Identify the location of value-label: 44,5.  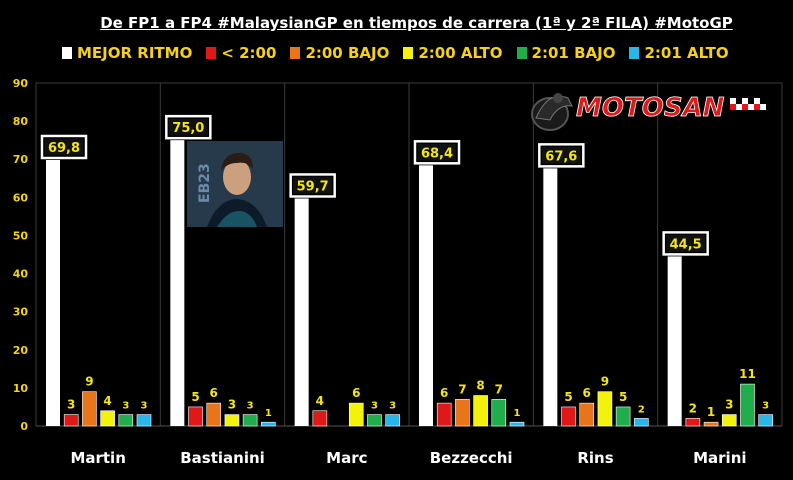
(686, 244).